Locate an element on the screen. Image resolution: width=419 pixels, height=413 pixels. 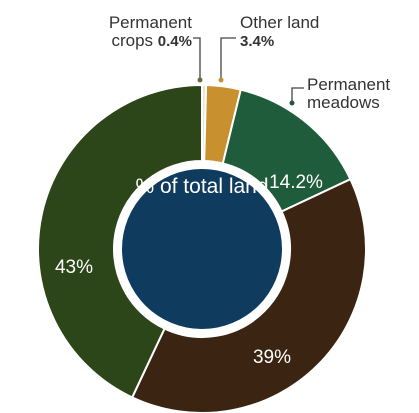
slice-label: Permanent crops 0.4% is located at coordinates (131, 32).